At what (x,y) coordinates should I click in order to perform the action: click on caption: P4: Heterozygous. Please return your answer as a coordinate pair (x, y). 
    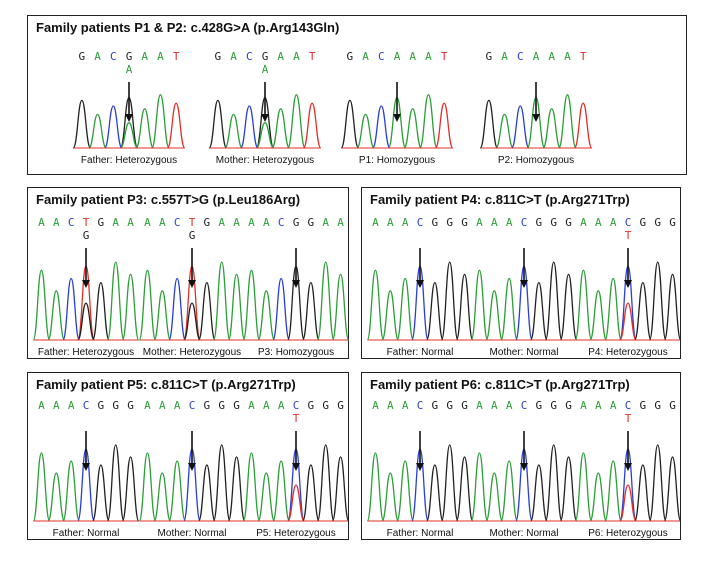
    Looking at the image, I should click on (628, 352).